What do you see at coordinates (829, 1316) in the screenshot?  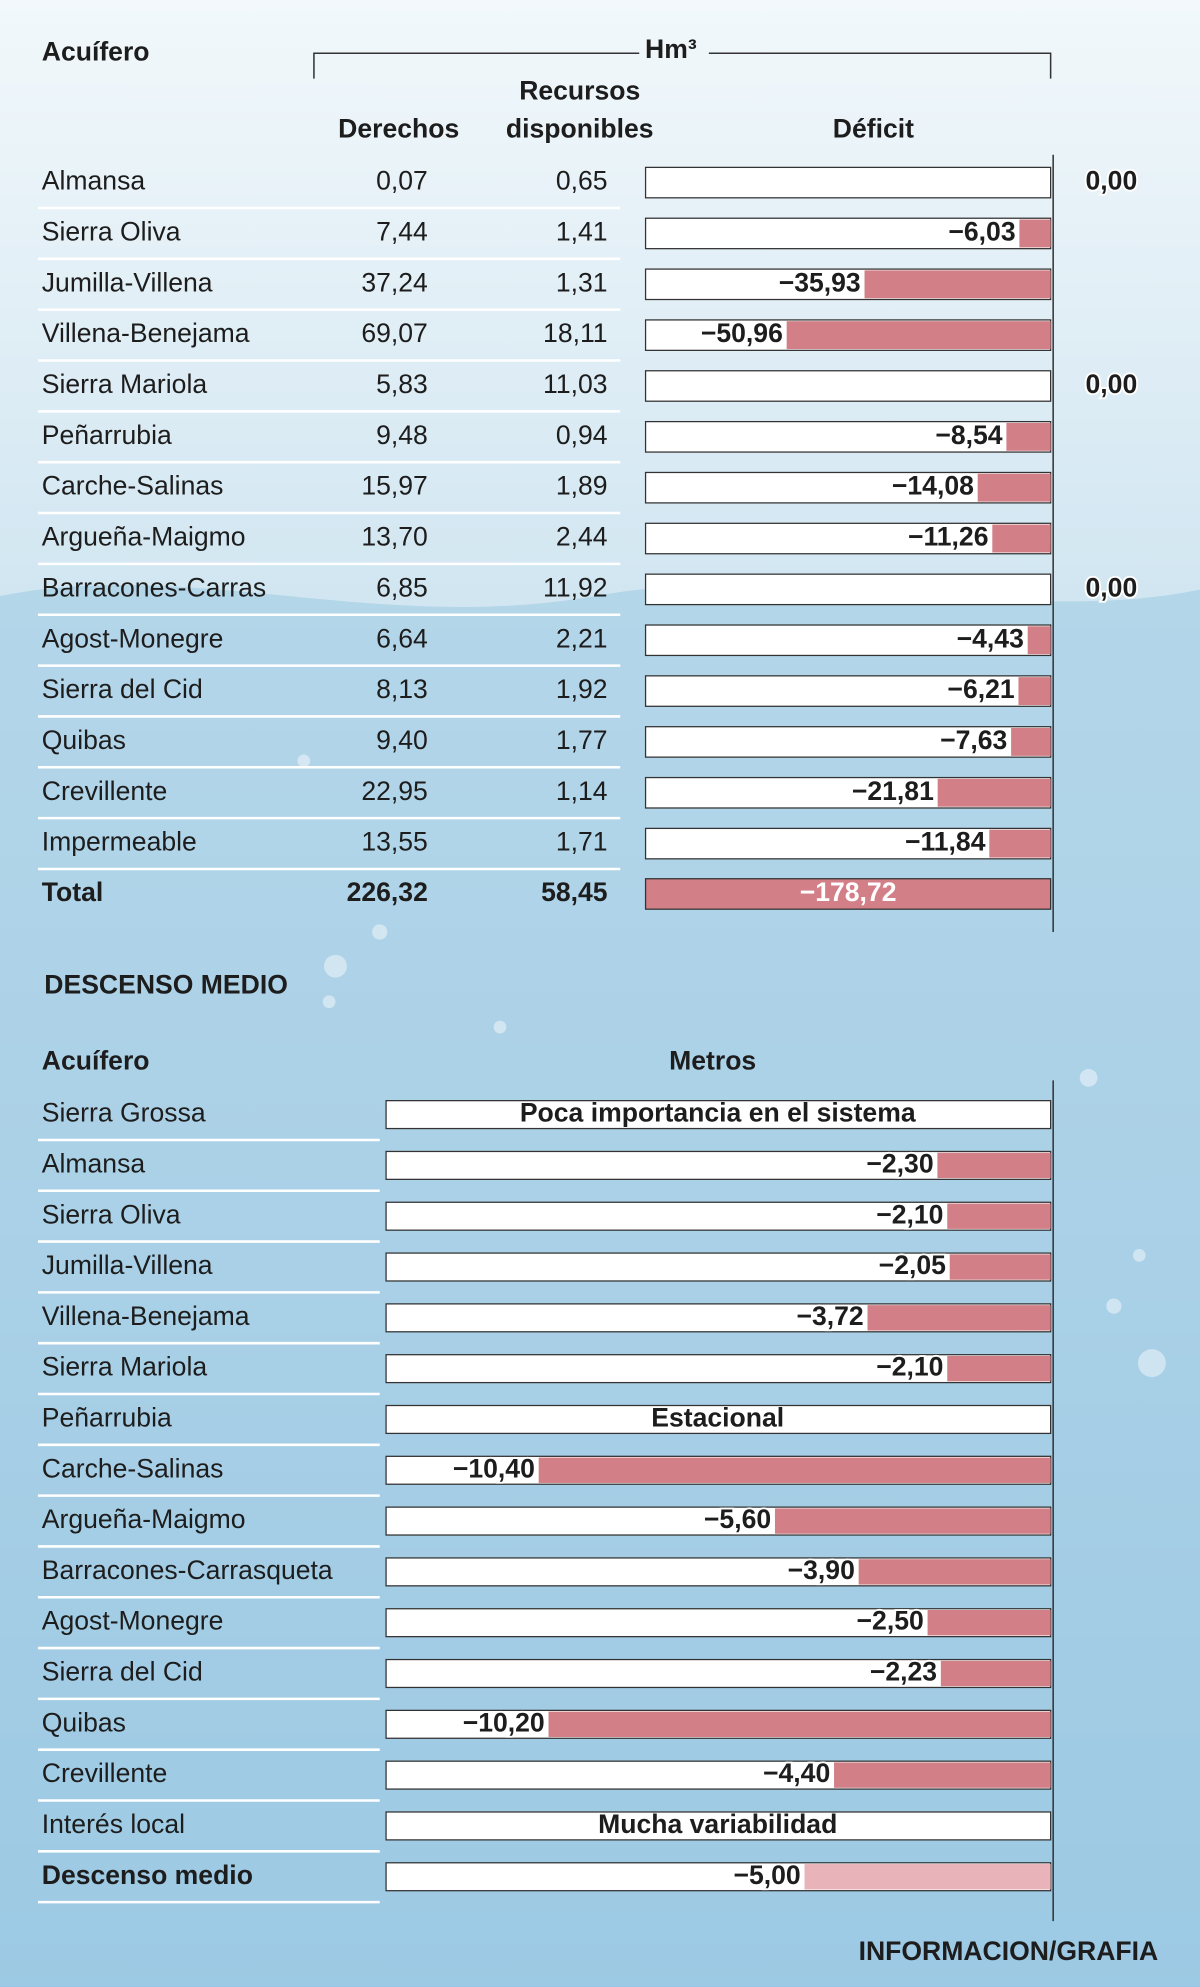 I see `value-label: −3,72` at bounding box center [829, 1316].